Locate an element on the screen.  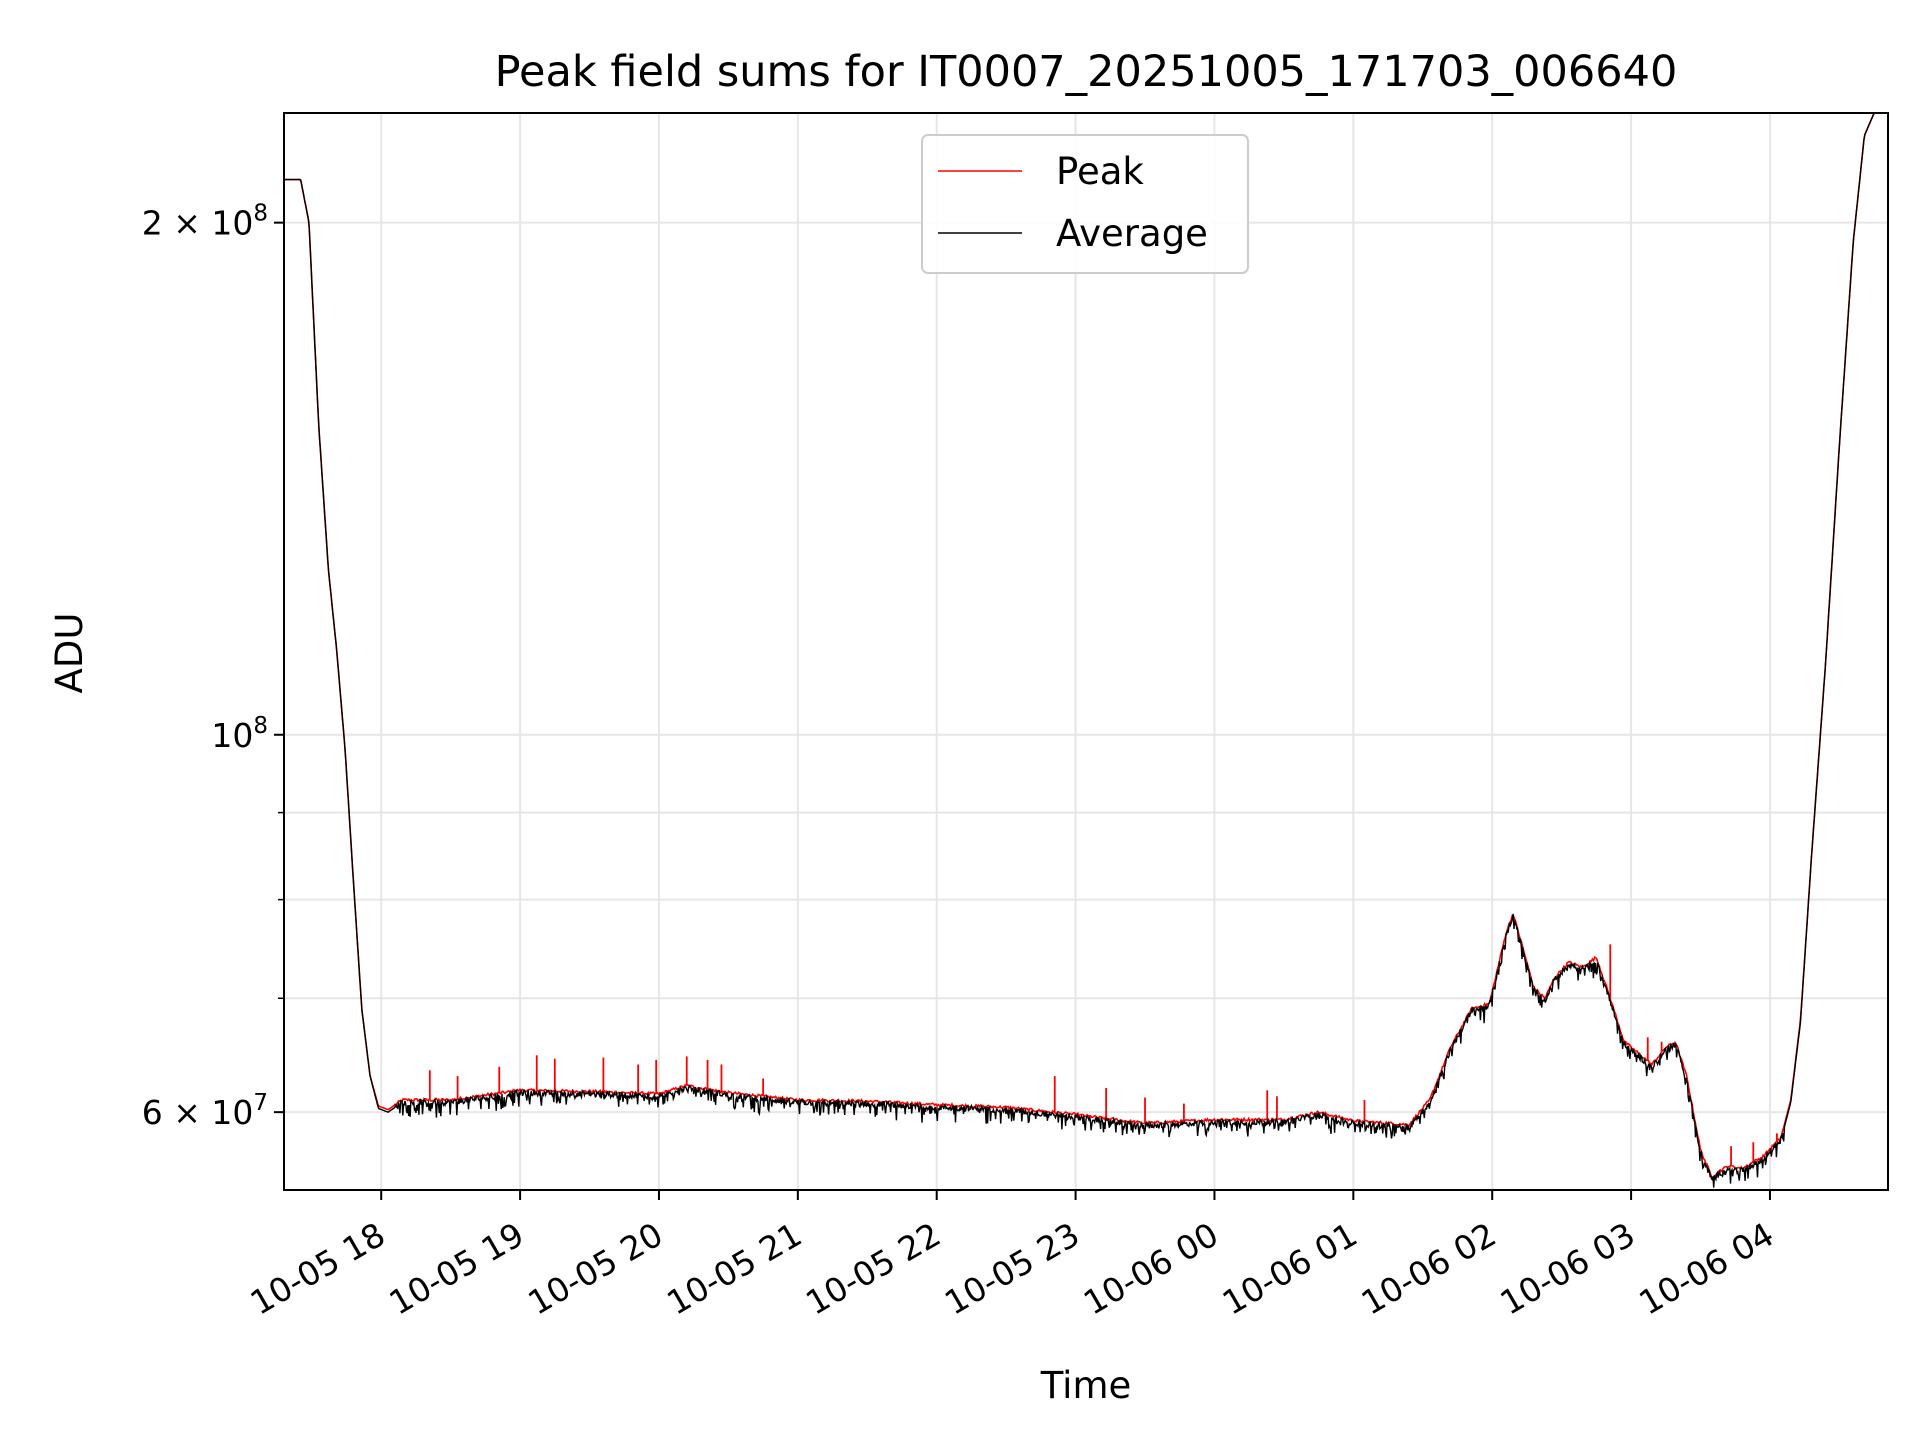
legend: Peak Average is located at coordinates (1085, 204).